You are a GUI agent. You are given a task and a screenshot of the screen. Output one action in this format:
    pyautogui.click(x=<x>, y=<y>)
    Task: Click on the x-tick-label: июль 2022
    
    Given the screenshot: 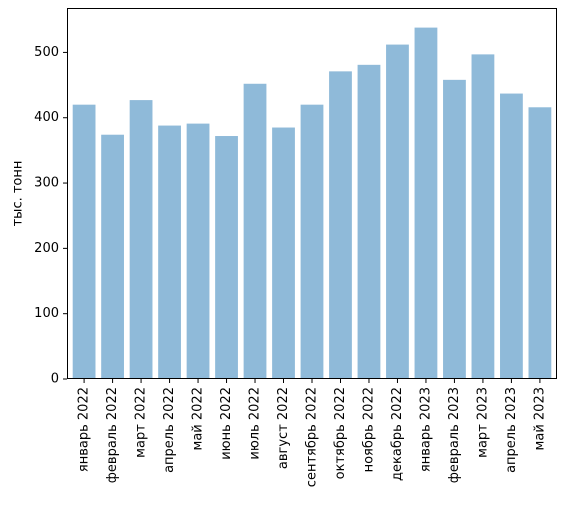 What is the action you would take?
    pyautogui.click(x=255, y=423)
    